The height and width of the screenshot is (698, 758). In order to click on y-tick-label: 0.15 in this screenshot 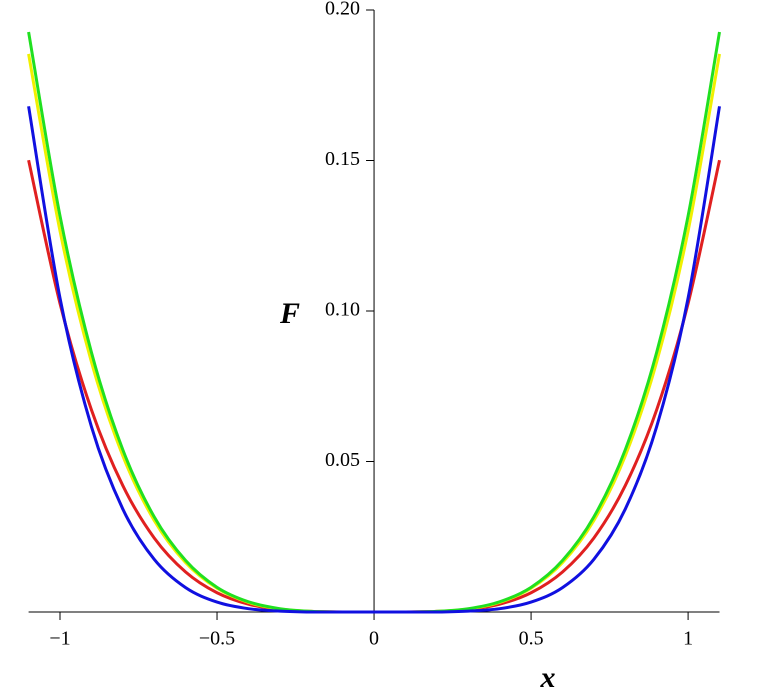, I will do `click(342, 159)`.